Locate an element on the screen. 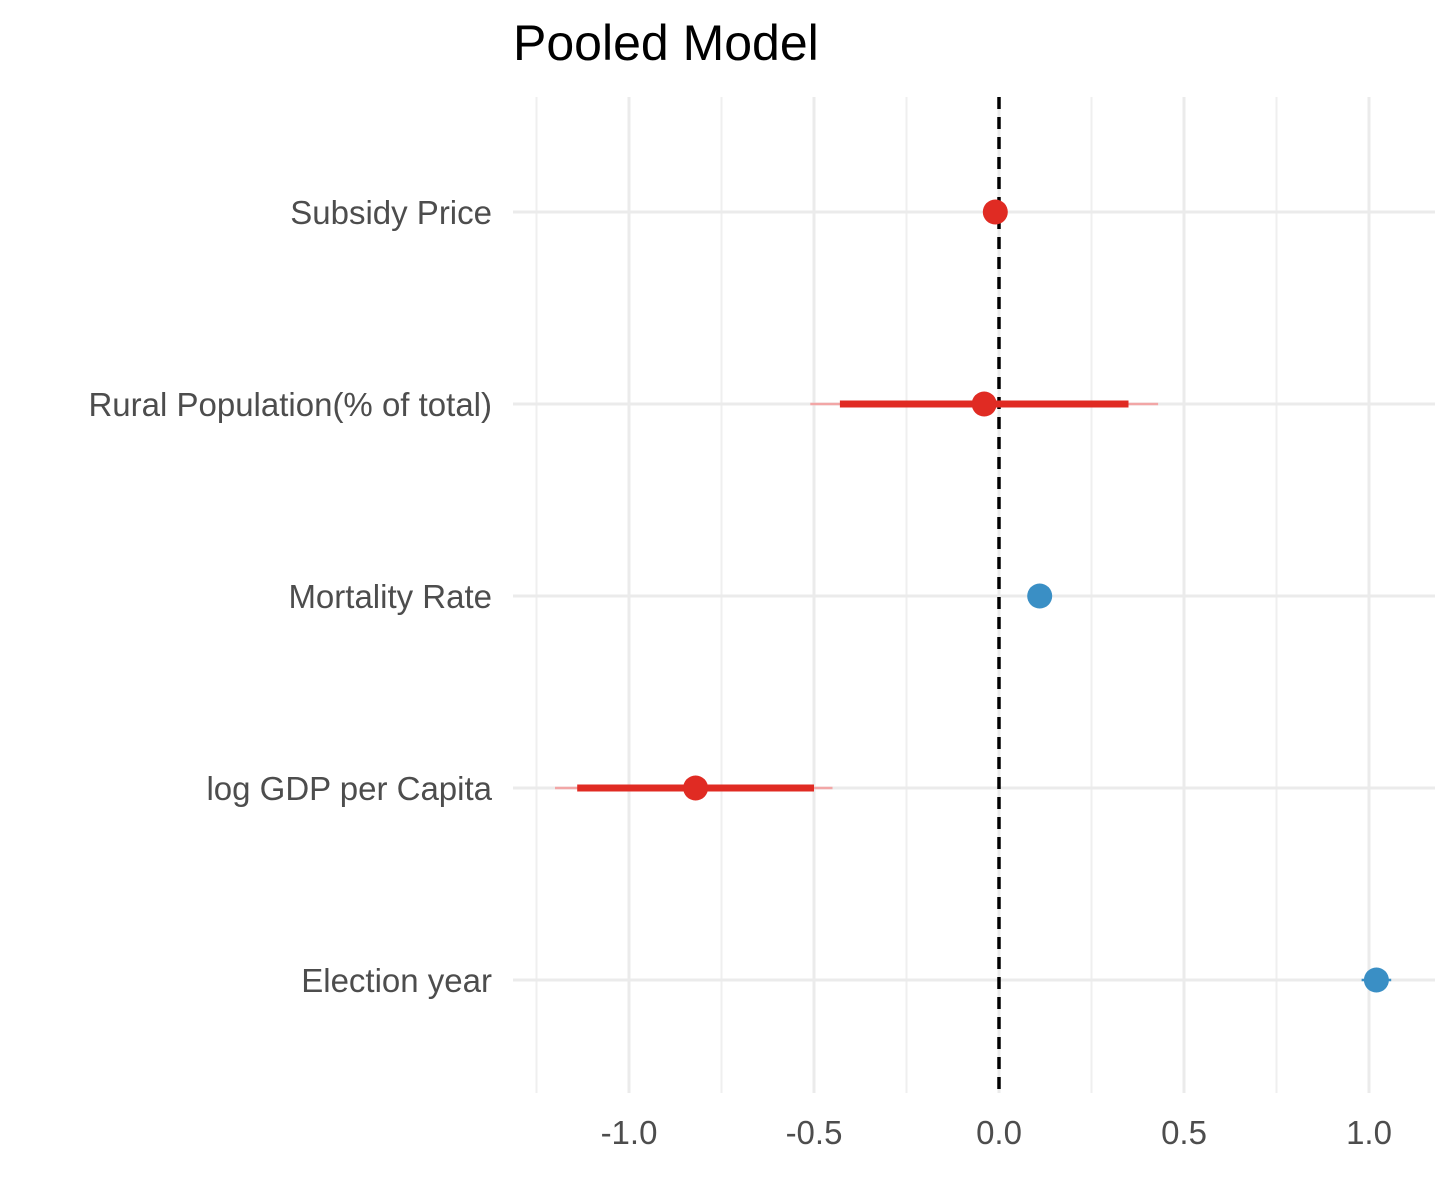 The width and height of the screenshot is (1447, 1199). x-tick-label: 0.0 is located at coordinates (999, 1132).